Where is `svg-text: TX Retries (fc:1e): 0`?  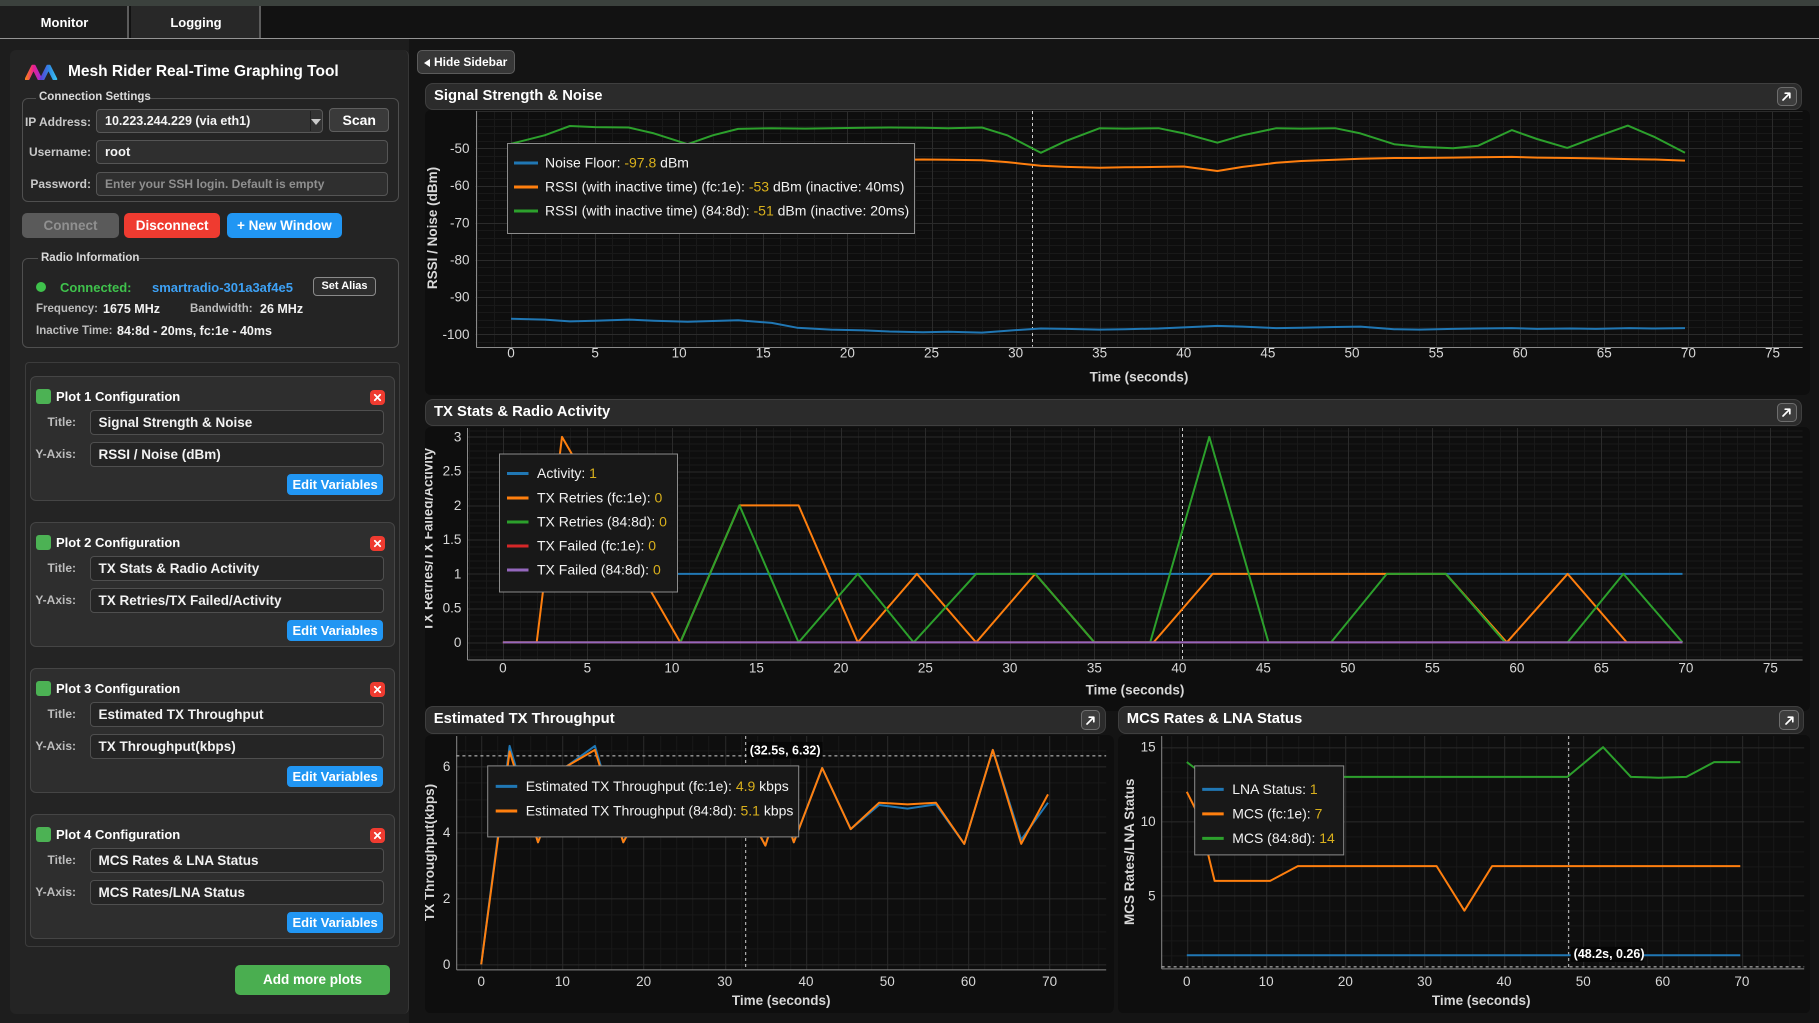
svg-text: TX Retries (fc:1e): 0 is located at coordinates (599, 497).